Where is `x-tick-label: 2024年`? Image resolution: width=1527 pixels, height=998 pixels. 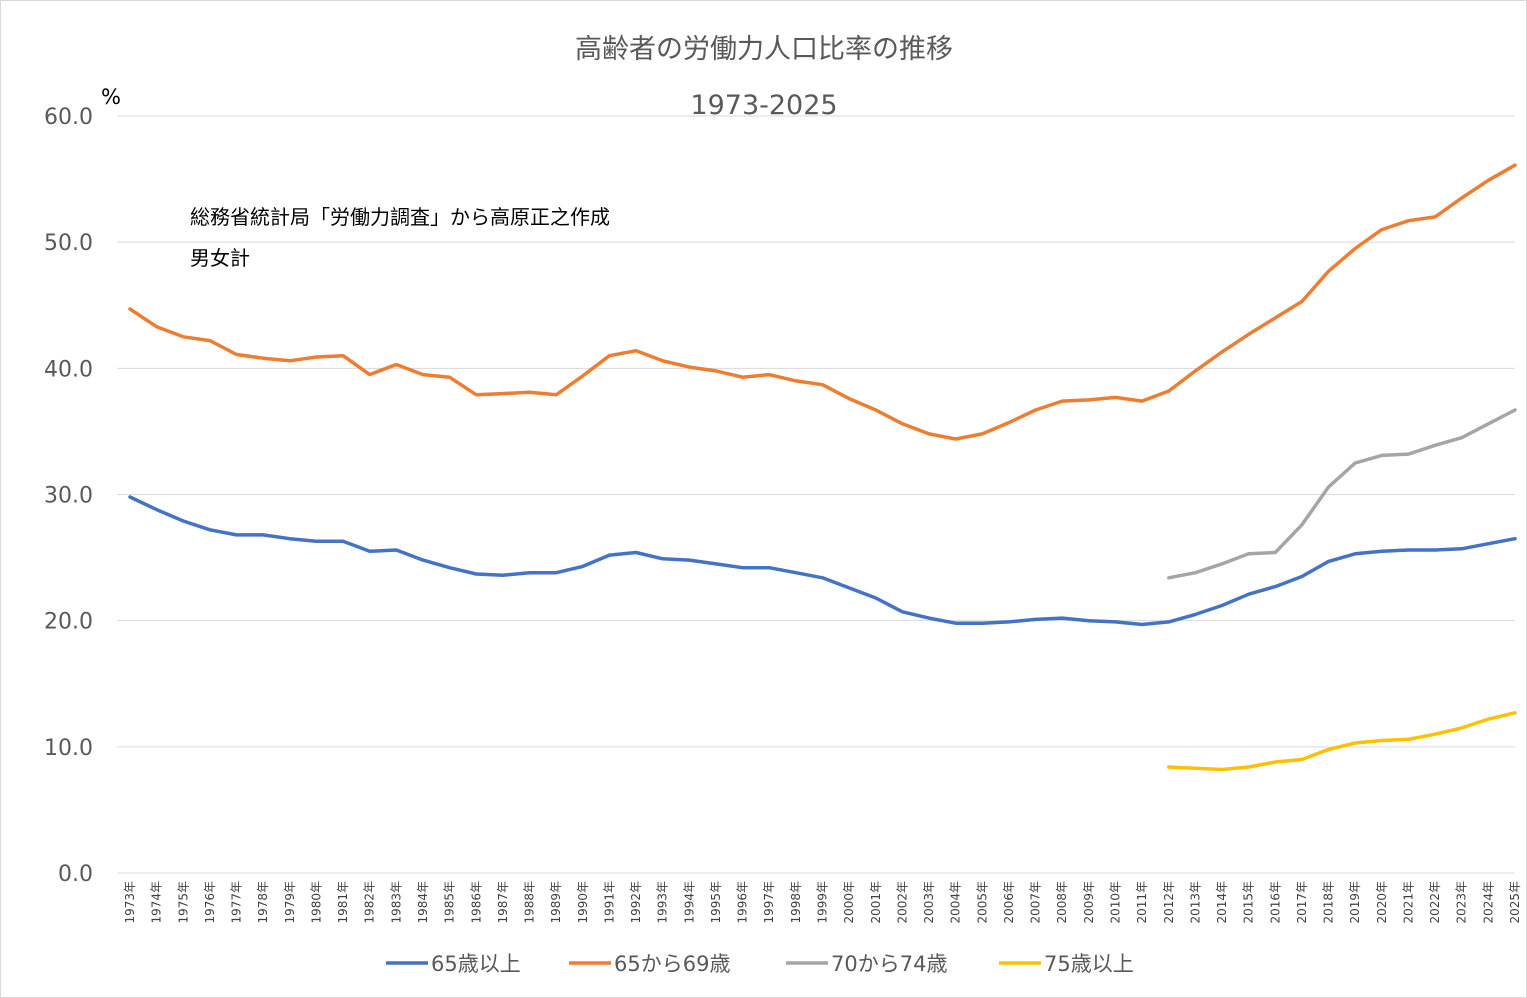
x-tick-label: 2024年 is located at coordinates (1488, 902).